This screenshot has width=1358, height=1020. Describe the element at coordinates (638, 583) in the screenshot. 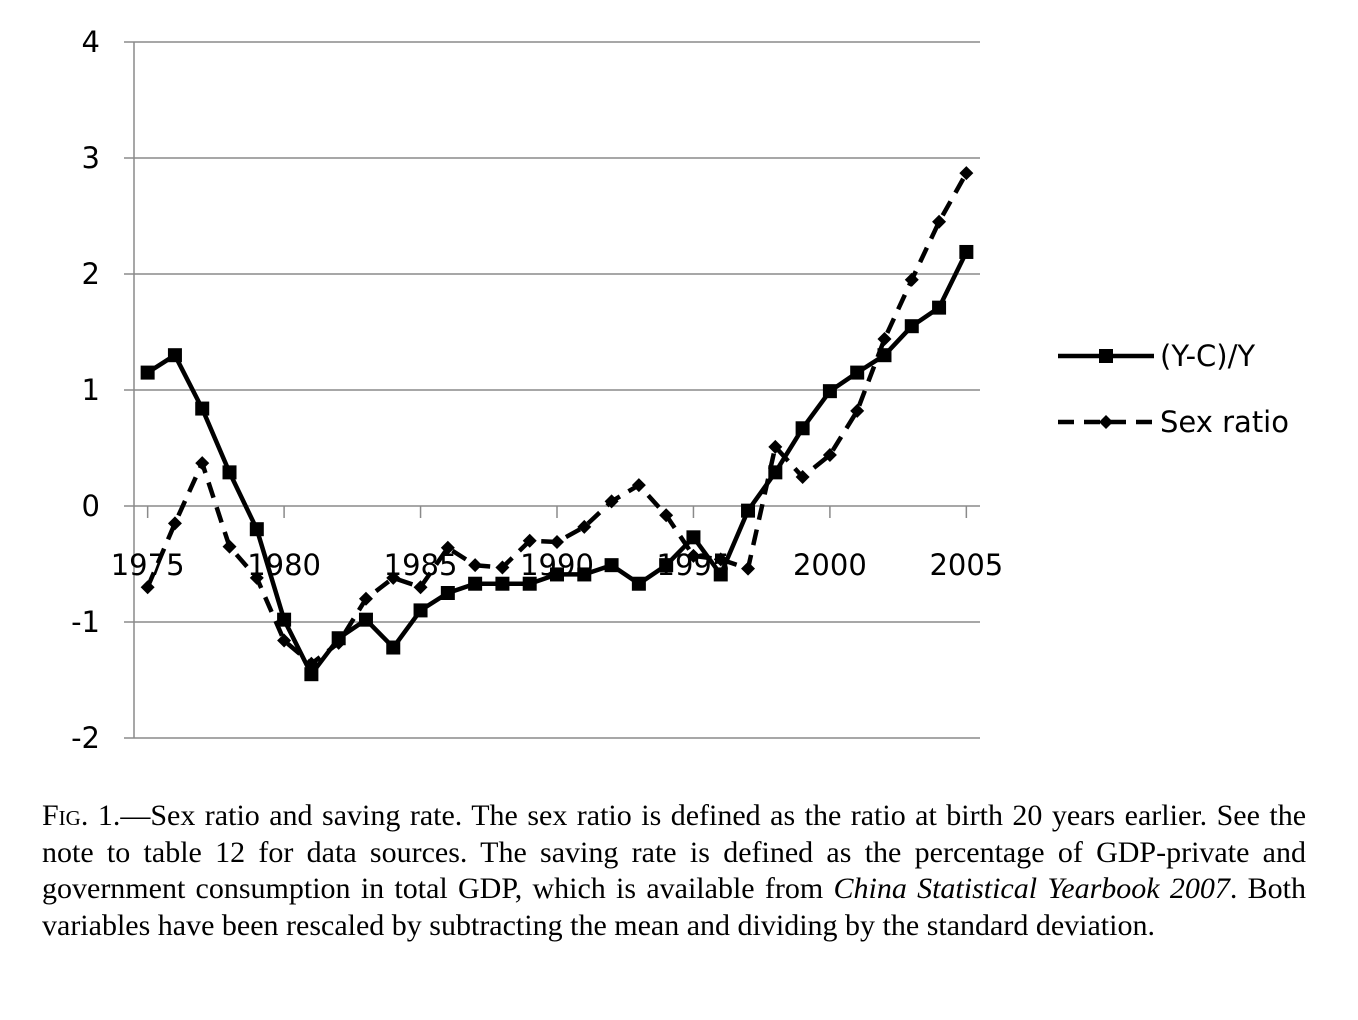

I see `saving-rate-point-1993` at that location.